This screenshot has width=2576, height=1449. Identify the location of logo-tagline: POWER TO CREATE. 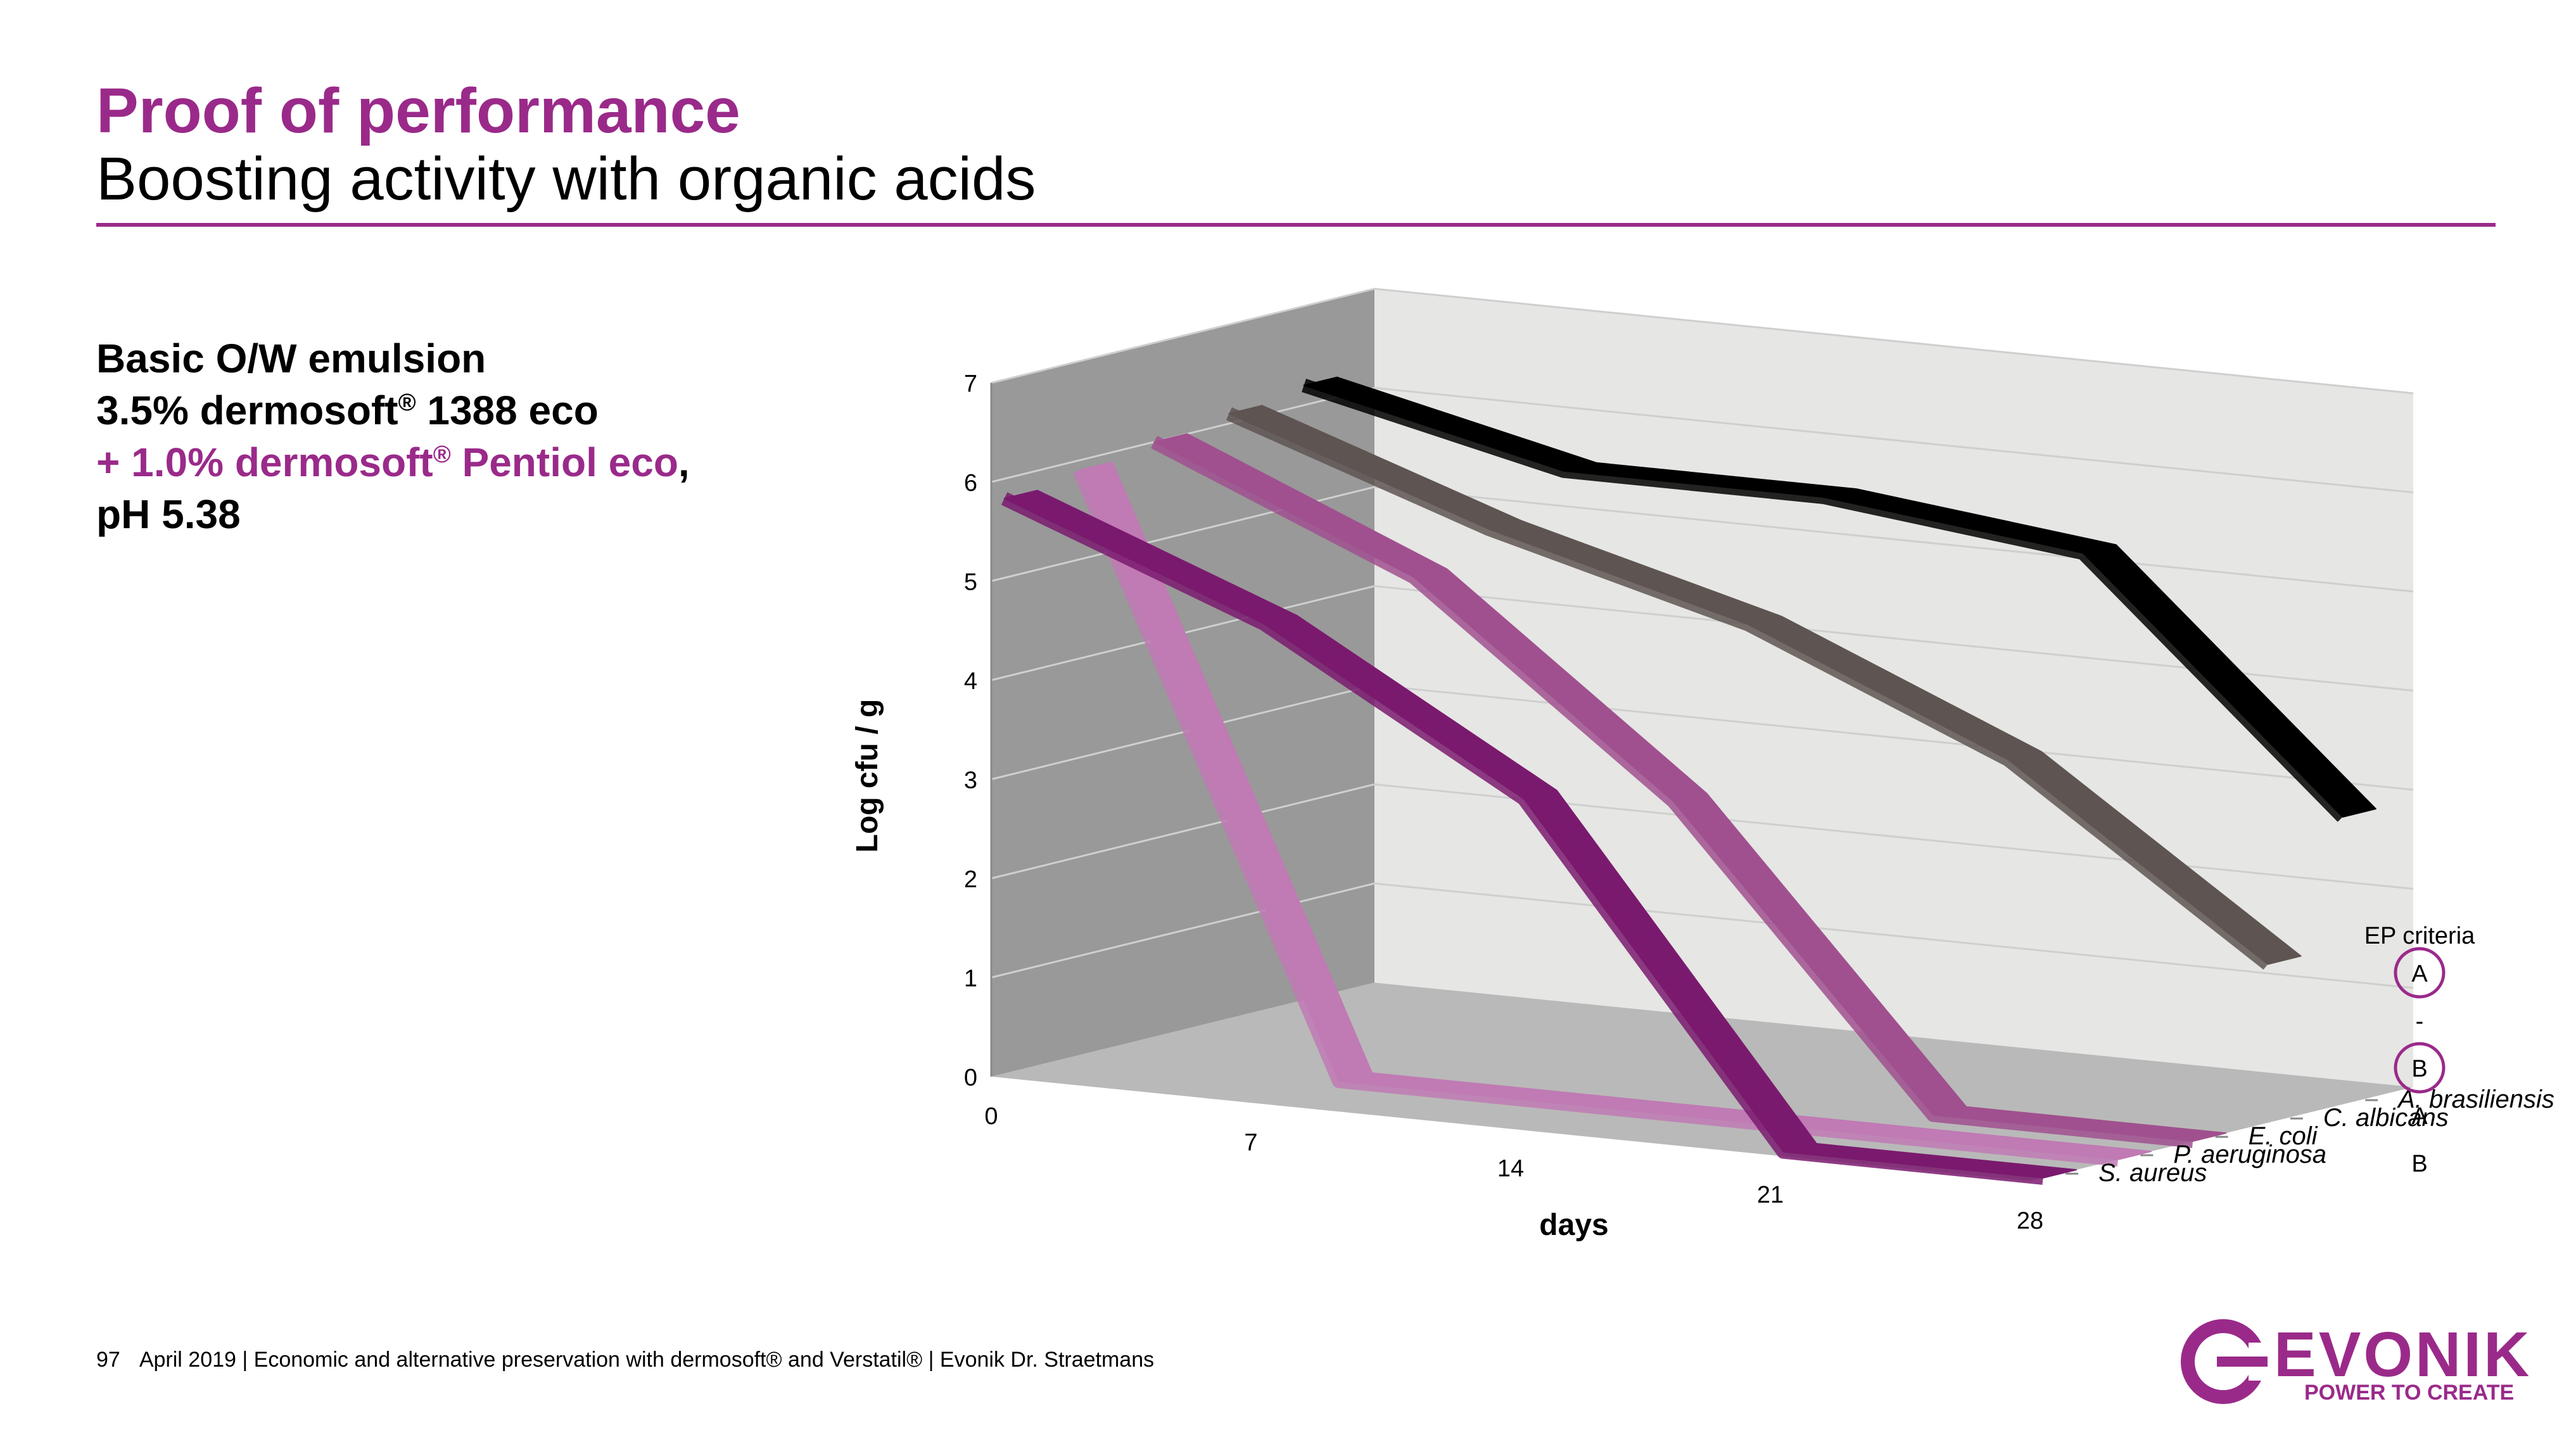
(2409, 1393).